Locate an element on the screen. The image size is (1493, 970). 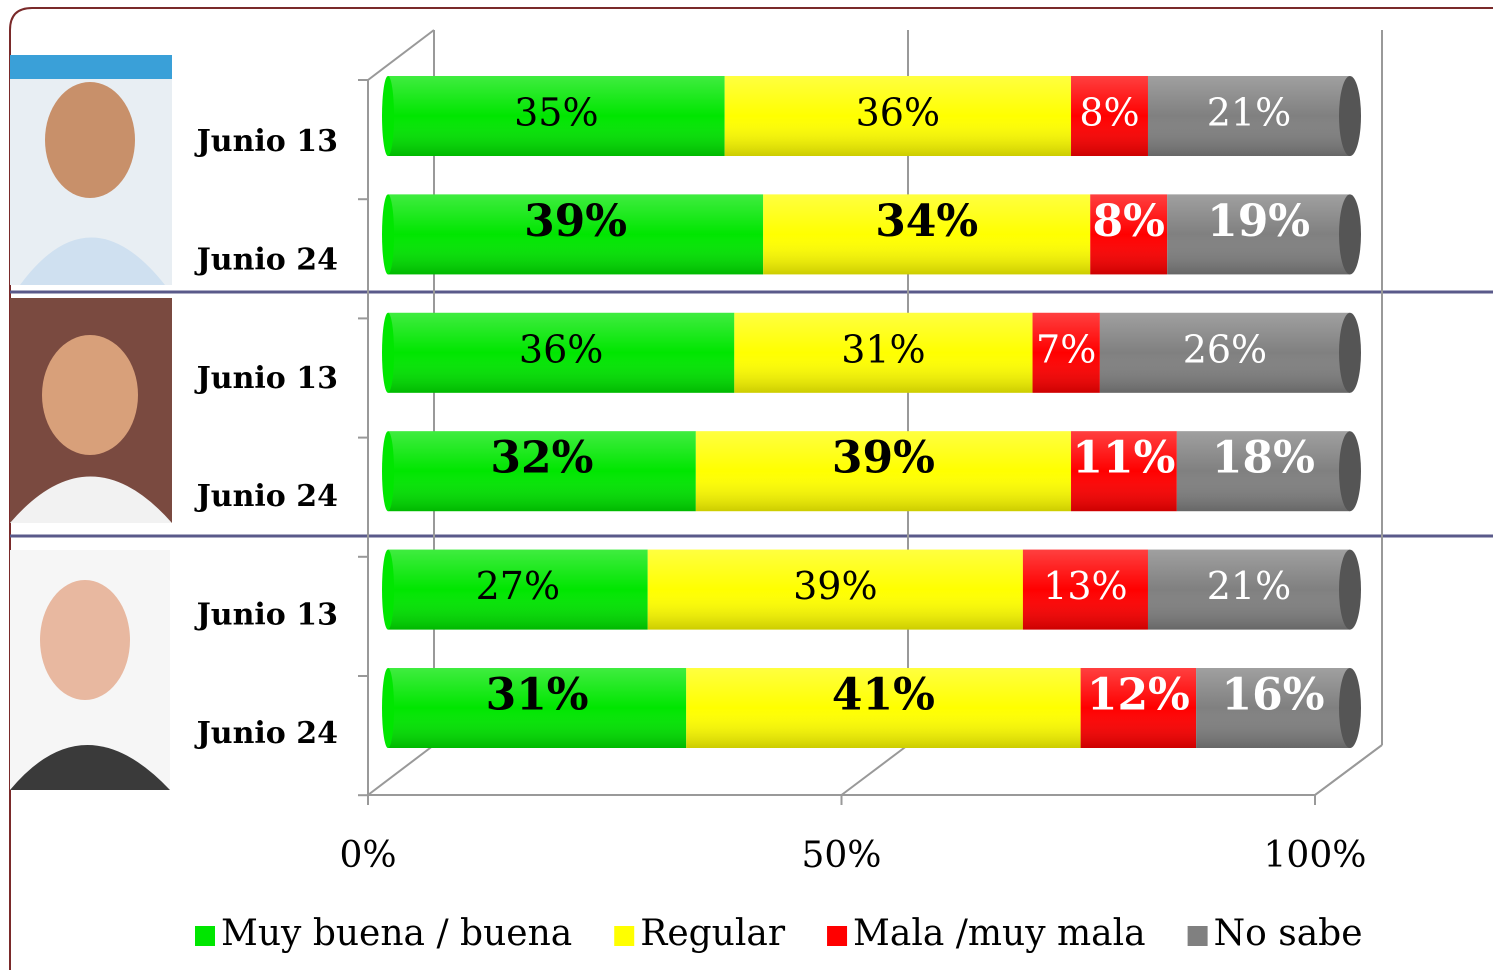
value-label: 27% is located at coordinates (518, 586).